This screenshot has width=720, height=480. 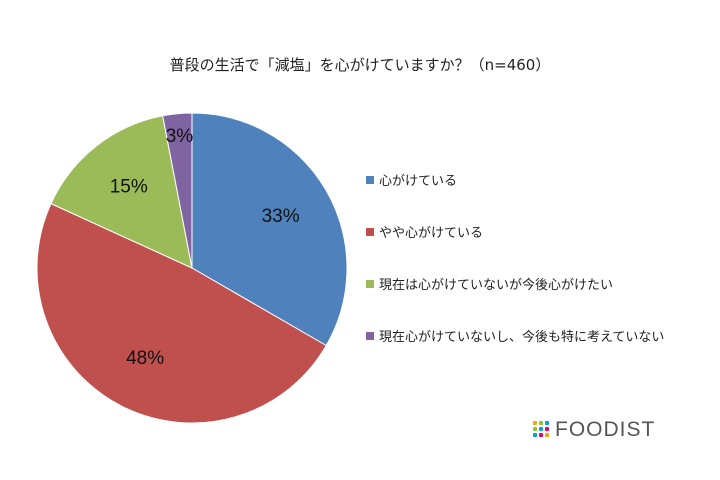 What do you see at coordinates (129, 187) in the screenshot?
I see `slice-label: 15%` at bounding box center [129, 187].